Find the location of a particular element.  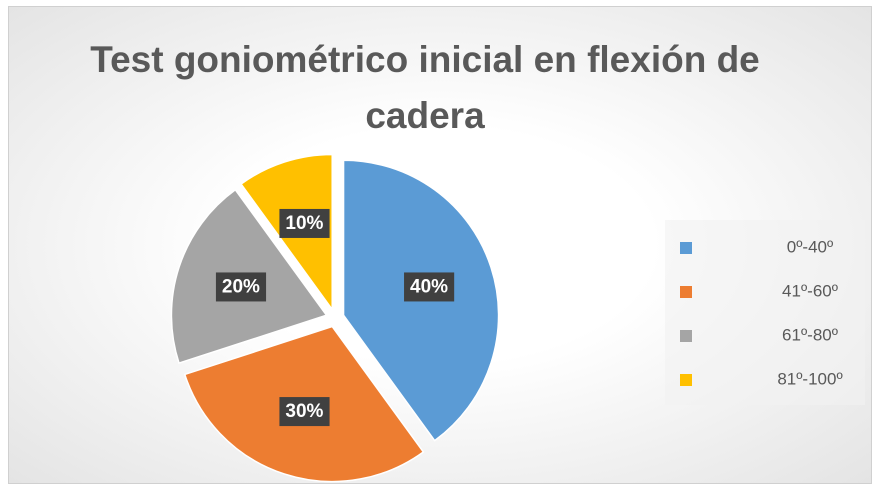

data-label: 20% is located at coordinates (241, 286).